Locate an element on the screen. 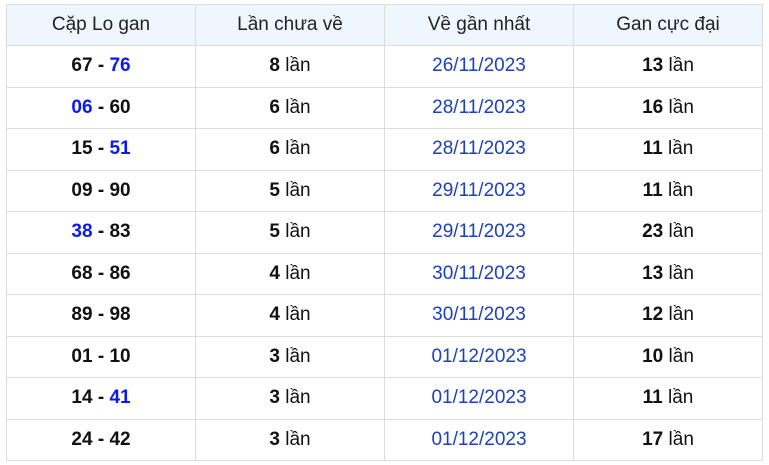 This screenshot has height=465, width=769. pair-second: 41 is located at coordinates (120, 398).